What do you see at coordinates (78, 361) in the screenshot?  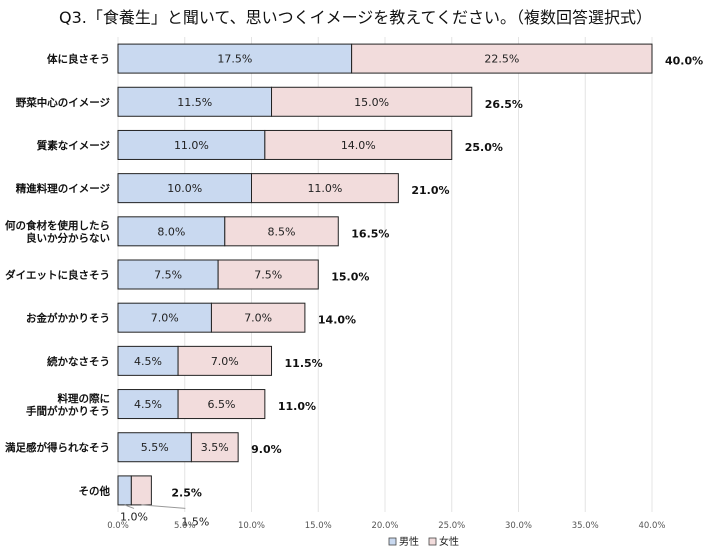 I see `category-label: 続かなさそう` at bounding box center [78, 361].